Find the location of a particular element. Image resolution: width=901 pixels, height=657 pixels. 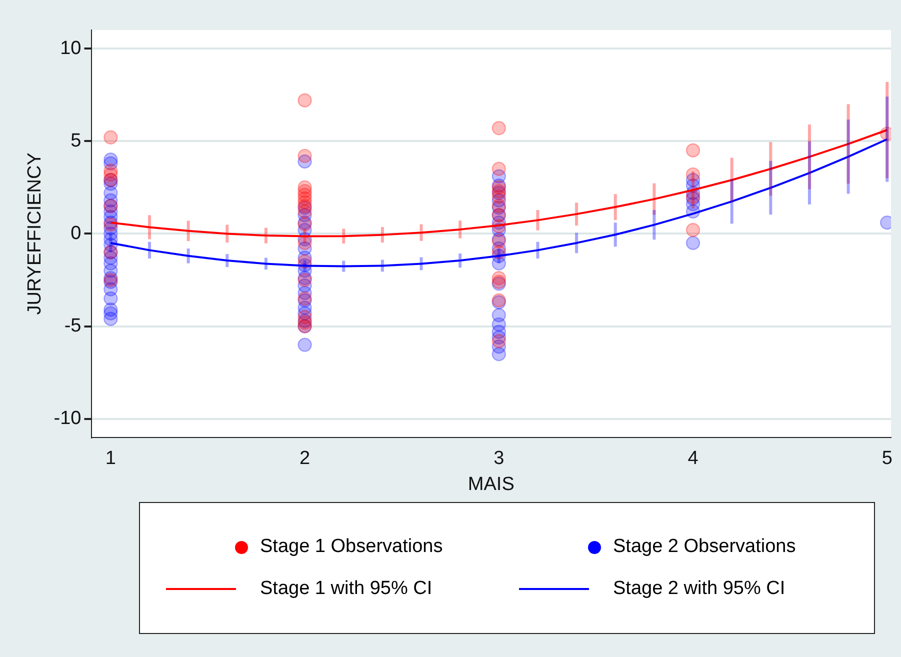

x-tick-label: 1 is located at coordinates (110, 459).